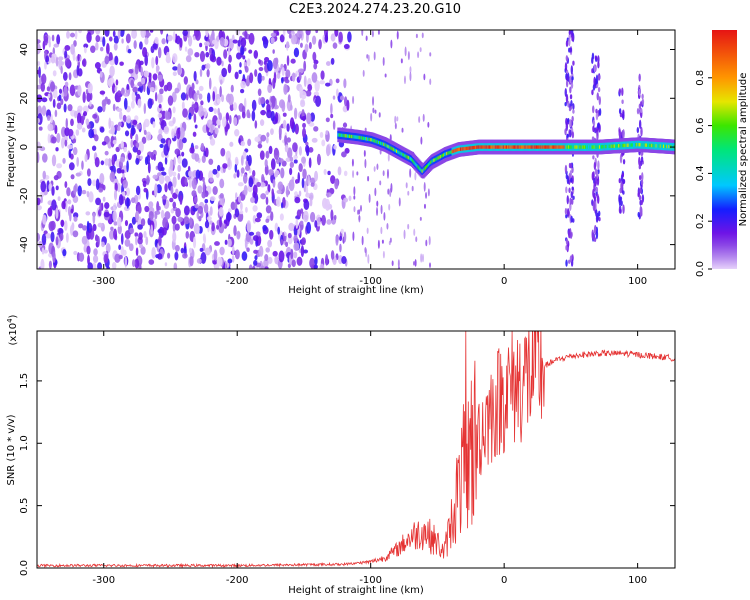 This screenshot has height=600, width=750. I want to click on y-tick-label: 1.5, so click(24, 381).